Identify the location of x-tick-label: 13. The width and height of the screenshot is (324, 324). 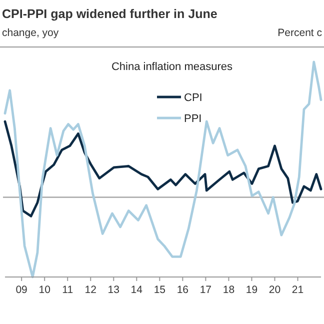
(114, 290).